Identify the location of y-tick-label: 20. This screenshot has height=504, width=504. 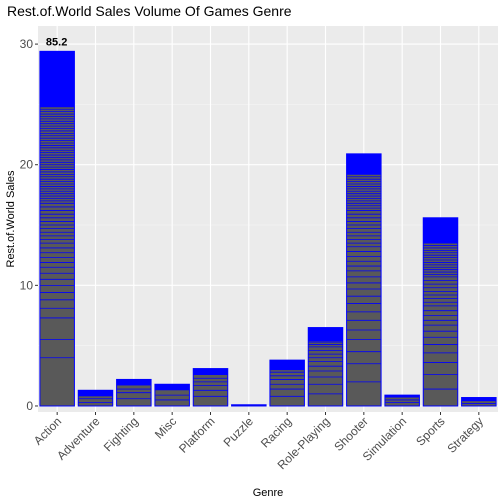
(27, 165).